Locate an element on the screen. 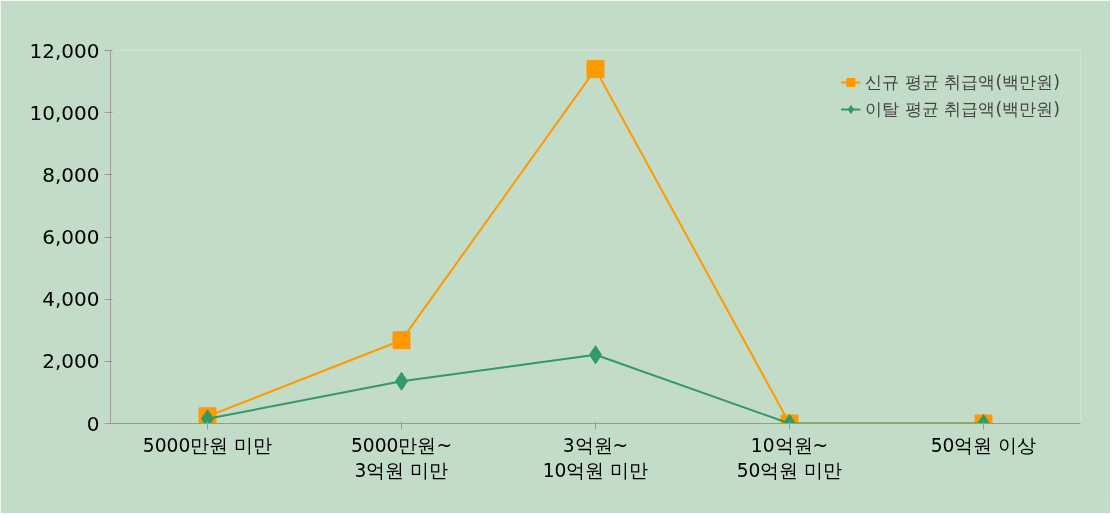  x-tick-label: 5000만원 미만 is located at coordinates (207, 445).